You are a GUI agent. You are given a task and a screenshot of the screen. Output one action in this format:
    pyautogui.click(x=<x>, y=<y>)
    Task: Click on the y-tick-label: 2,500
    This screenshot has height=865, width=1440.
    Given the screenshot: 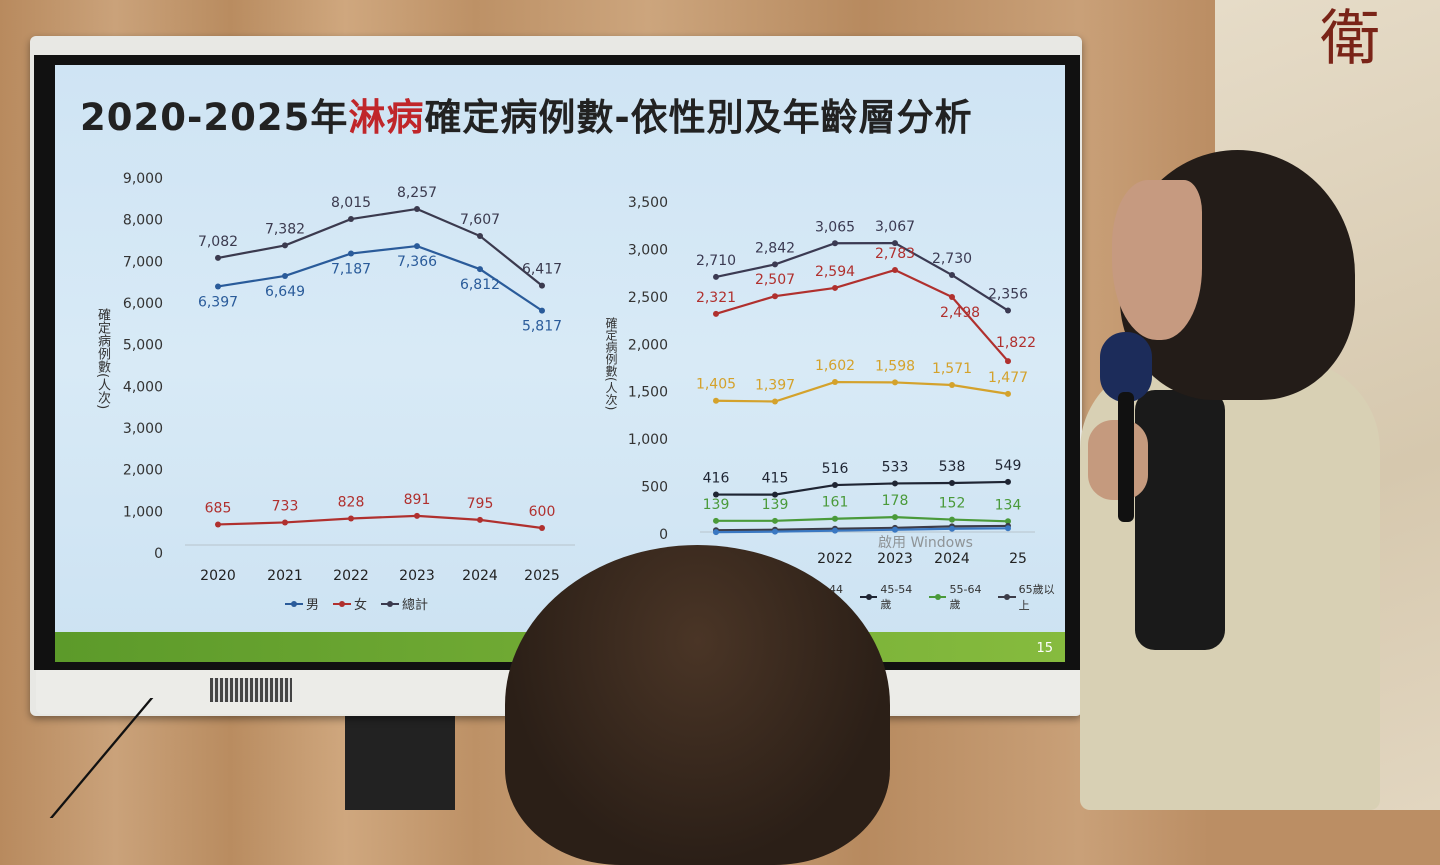 What is the action you would take?
    pyautogui.click(x=648, y=298)
    